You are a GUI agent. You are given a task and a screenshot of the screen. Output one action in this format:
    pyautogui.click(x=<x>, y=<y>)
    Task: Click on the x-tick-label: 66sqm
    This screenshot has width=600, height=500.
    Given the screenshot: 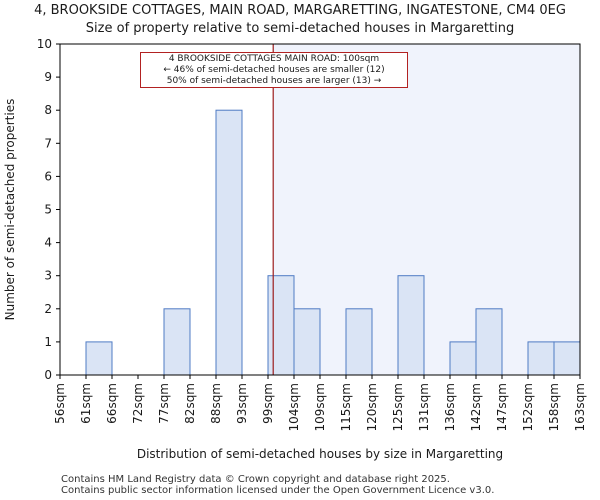 What is the action you would take?
    pyautogui.click(x=112, y=403)
    